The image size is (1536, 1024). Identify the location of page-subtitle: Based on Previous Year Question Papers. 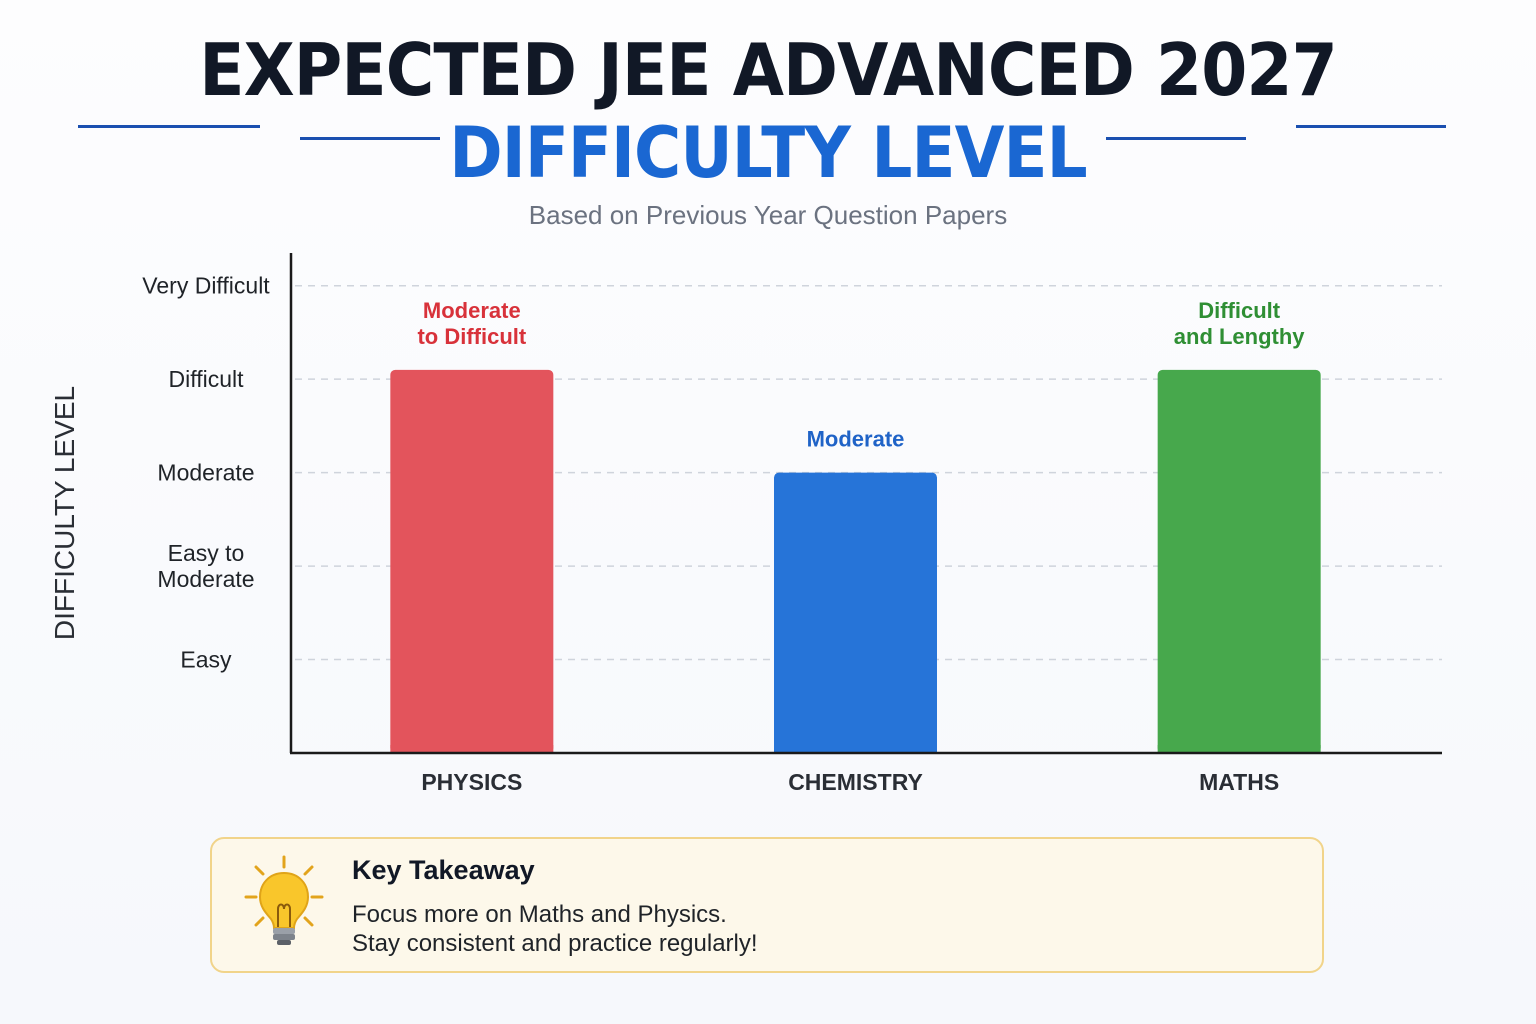
(768, 215).